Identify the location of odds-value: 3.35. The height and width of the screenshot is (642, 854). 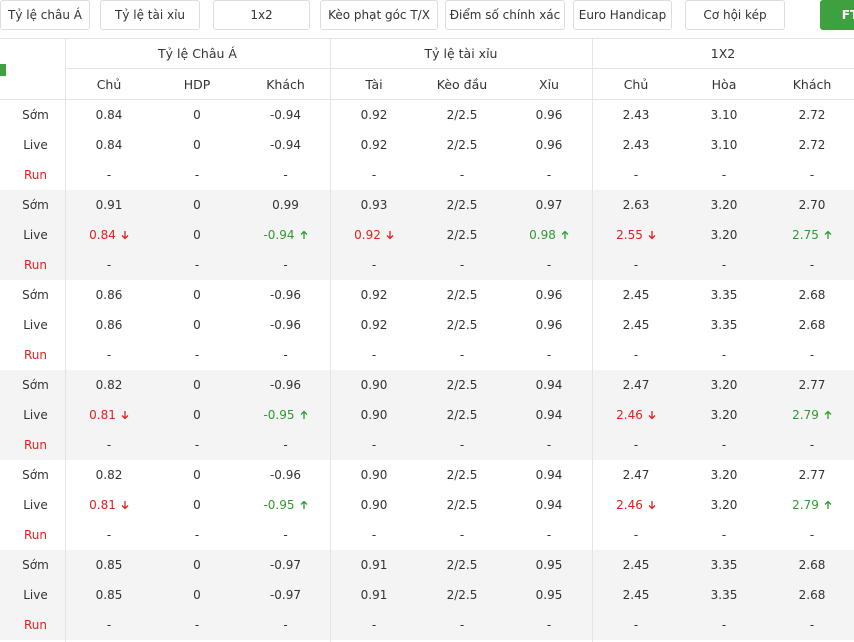
(724, 295).